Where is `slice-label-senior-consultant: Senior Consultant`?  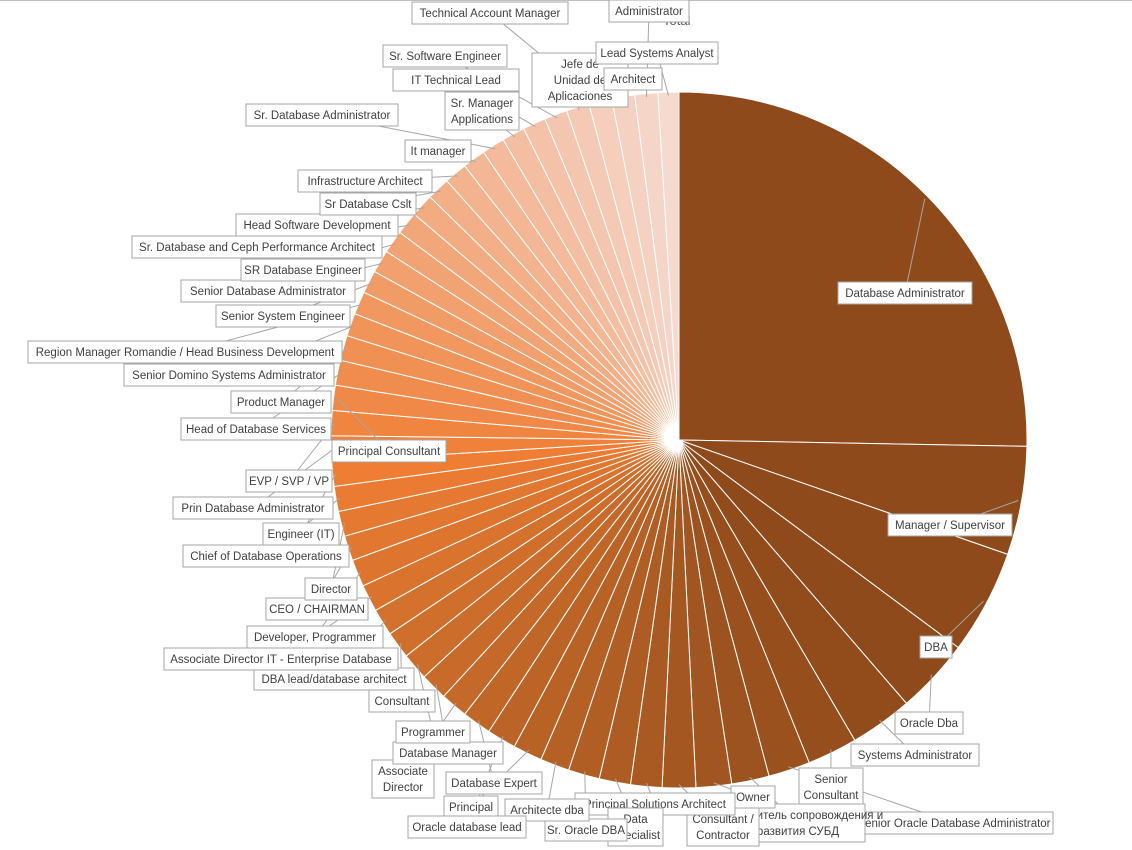
slice-label-senior-consultant: Senior Consultant is located at coordinates (831, 787).